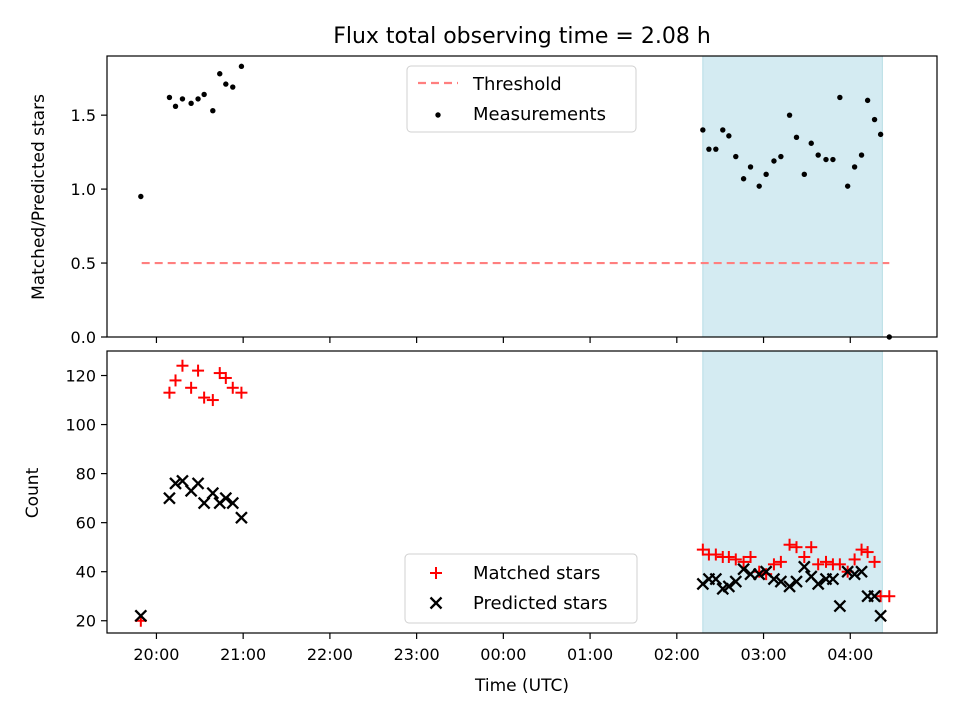  I want to click on y-tick-label: 1.5, so click(83, 115).